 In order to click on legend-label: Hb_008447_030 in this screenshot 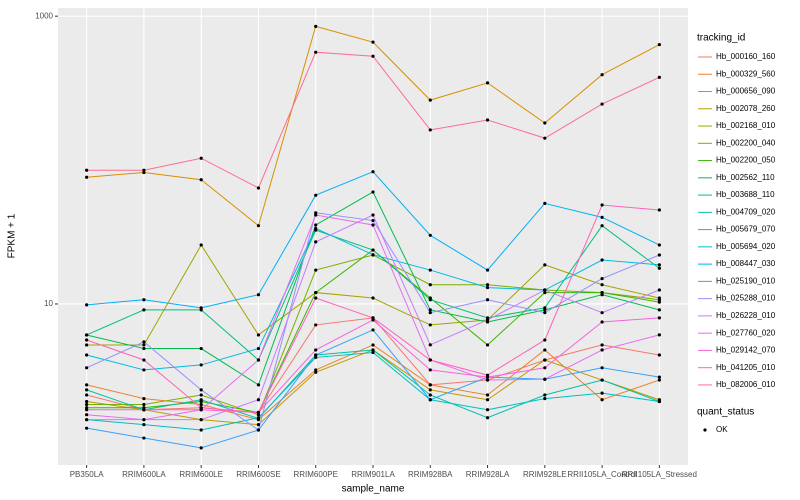, I will do `click(746, 263)`.